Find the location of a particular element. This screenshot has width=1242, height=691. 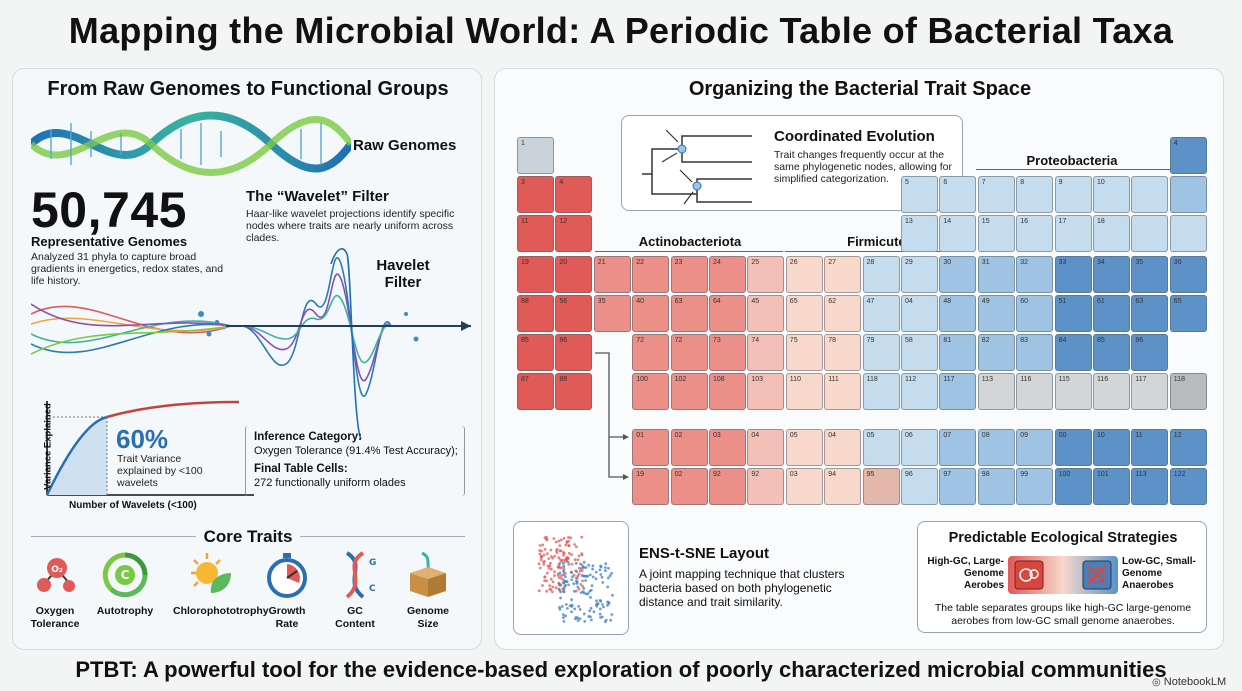

table-cell: 118 is located at coordinates (881, 391).